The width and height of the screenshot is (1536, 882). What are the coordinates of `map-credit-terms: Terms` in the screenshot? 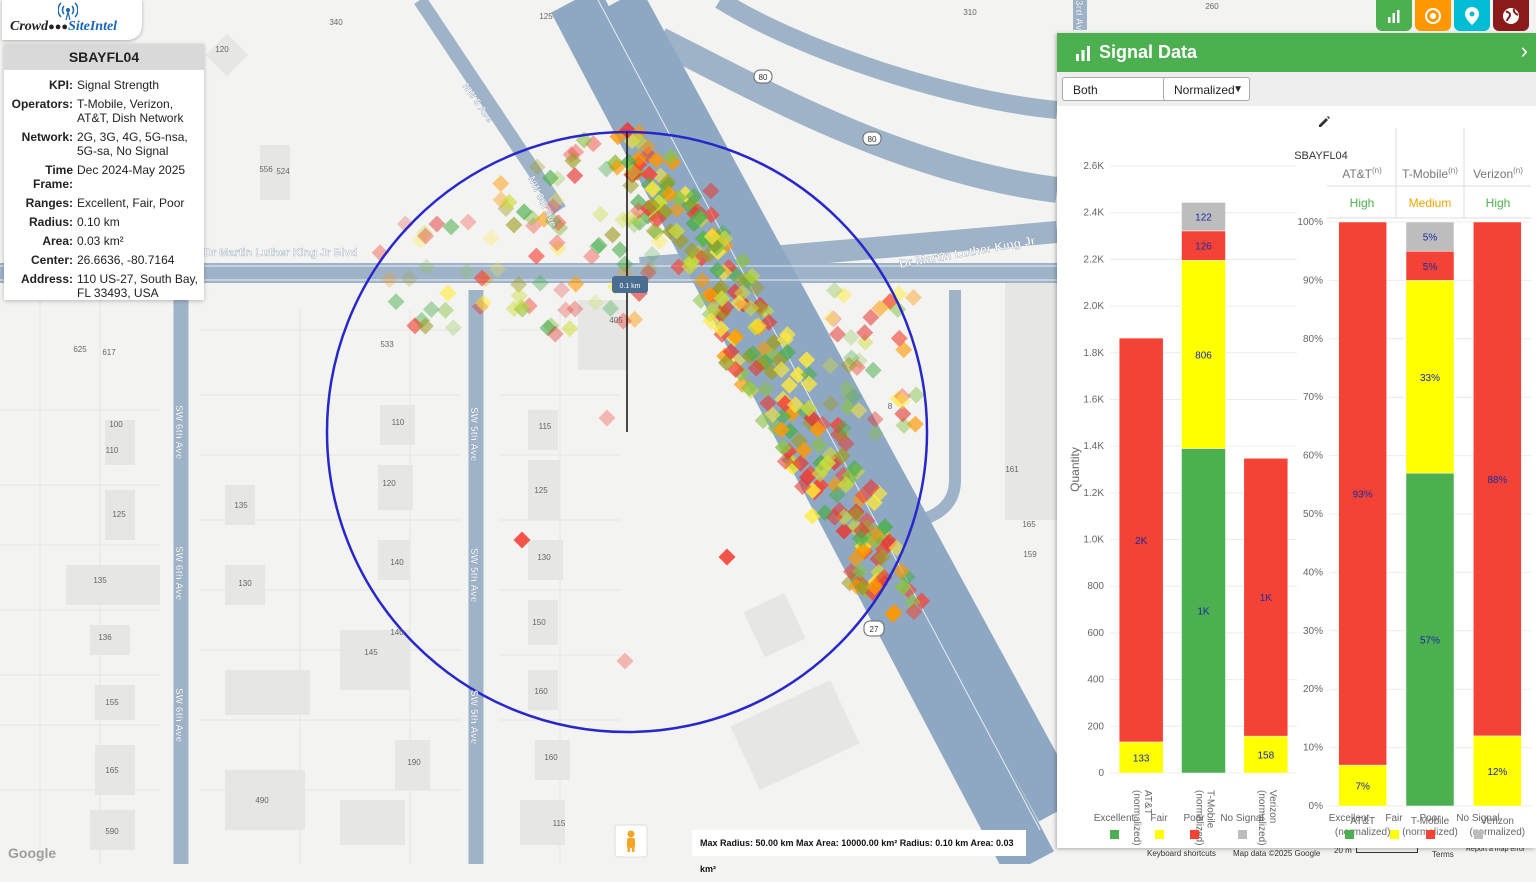 It's located at (1443, 854).